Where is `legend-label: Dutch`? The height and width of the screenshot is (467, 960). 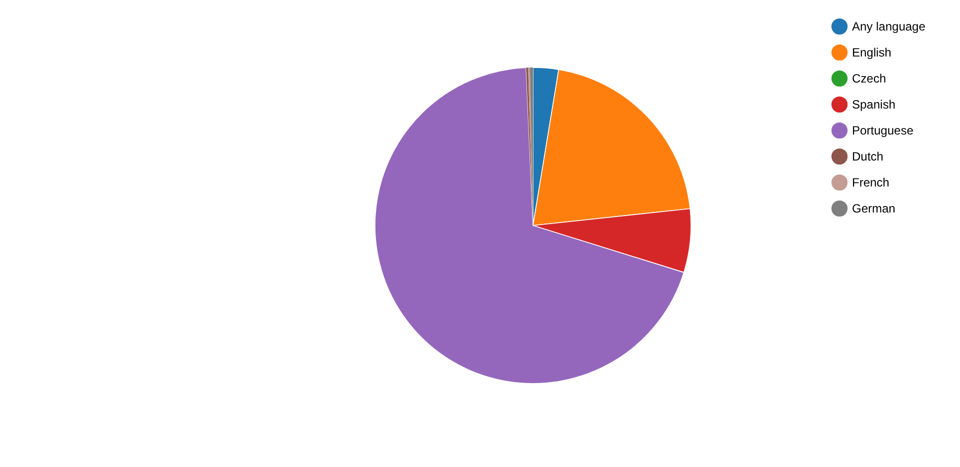 legend-label: Dutch is located at coordinates (868, 157).